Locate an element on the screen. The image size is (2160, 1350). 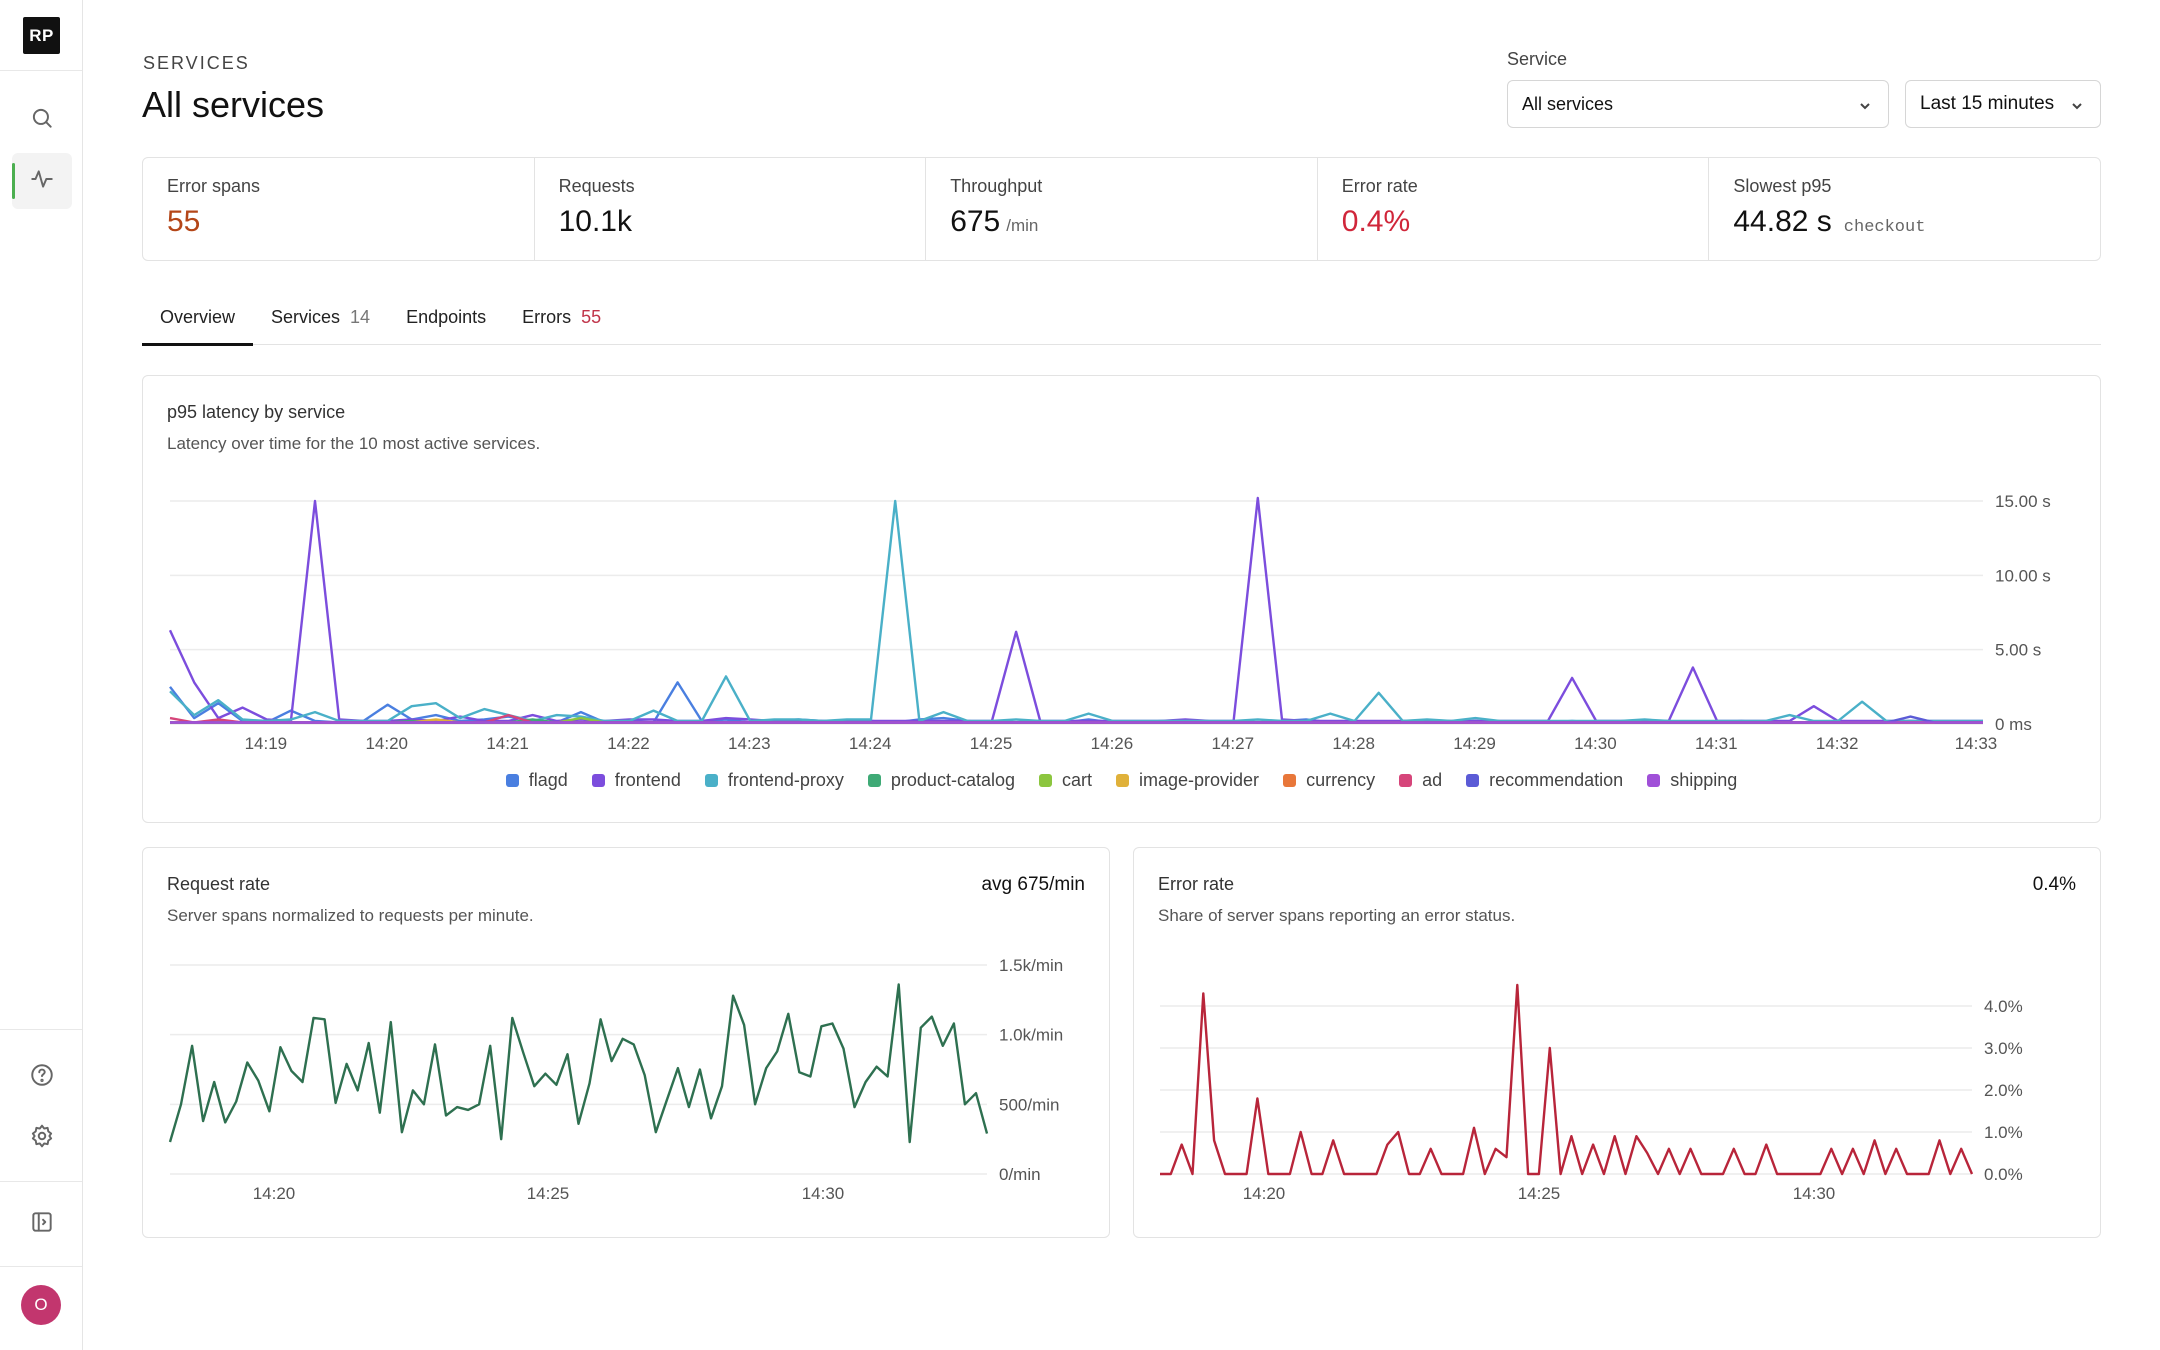
x-tick-label: 14:29 is located at coordinates (1474, 743).